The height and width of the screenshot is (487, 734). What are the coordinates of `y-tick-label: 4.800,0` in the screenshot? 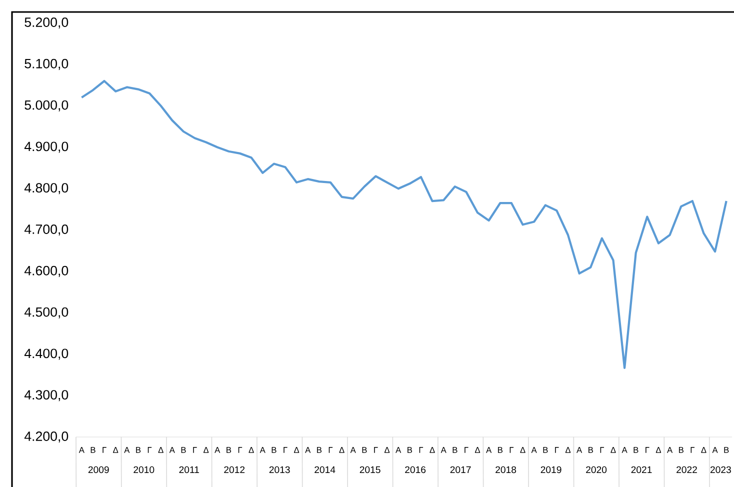 It's located at (46, 188).